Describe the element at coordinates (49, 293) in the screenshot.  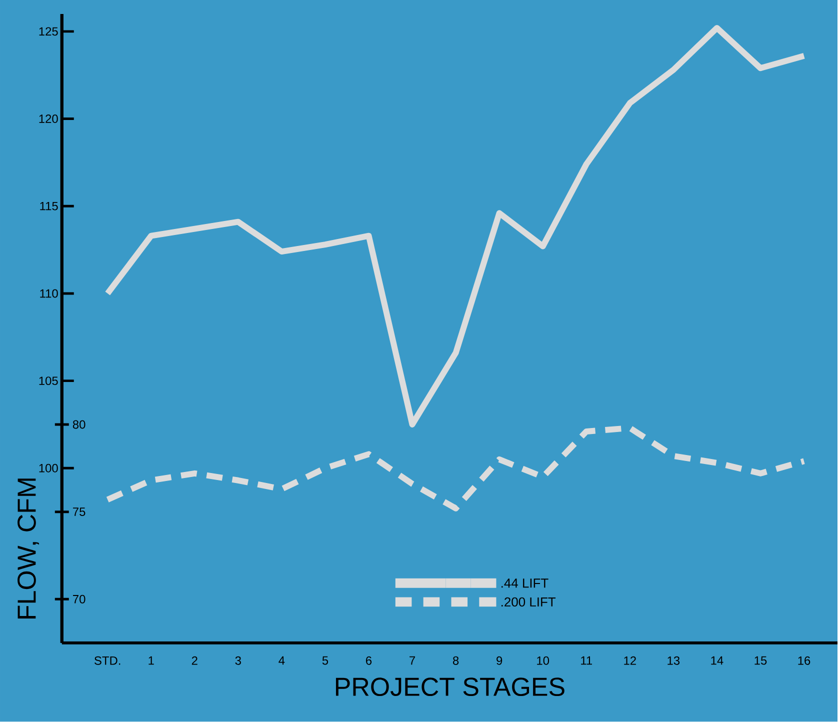
I see `y-tick-label: 110` at that location.